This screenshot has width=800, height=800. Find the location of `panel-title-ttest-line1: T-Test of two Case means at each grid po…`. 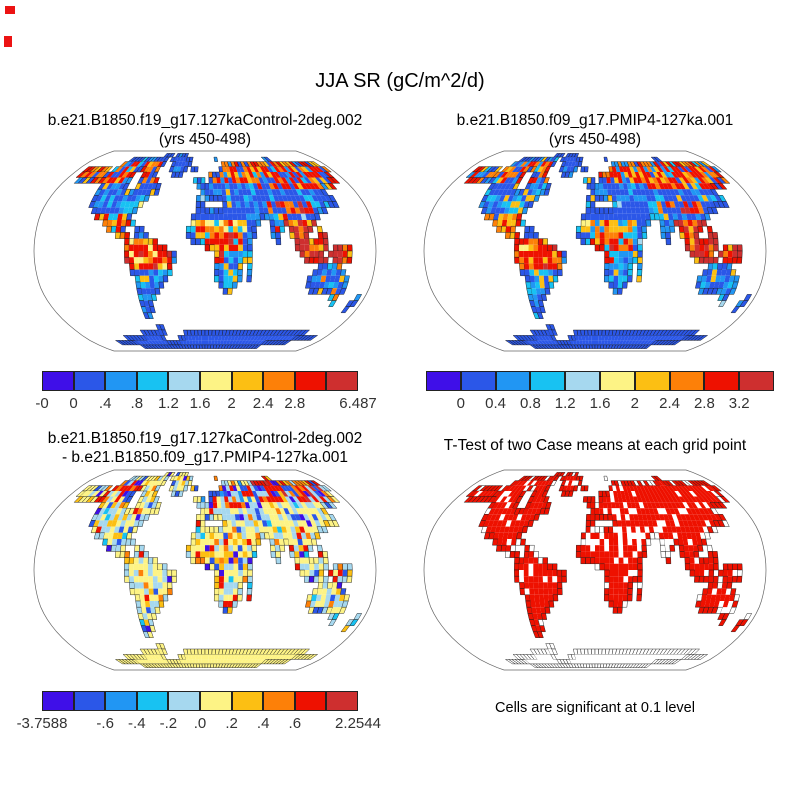

panel-title-ttest-line1: T-Test of two Case means at each grid po… is located at coordinates (595, 445).